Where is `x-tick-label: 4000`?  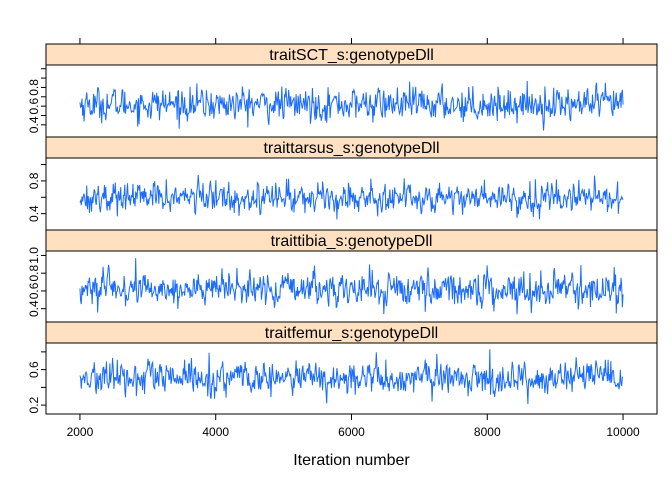 x-tick-label: 4000 is located at coordinates (215, 432).